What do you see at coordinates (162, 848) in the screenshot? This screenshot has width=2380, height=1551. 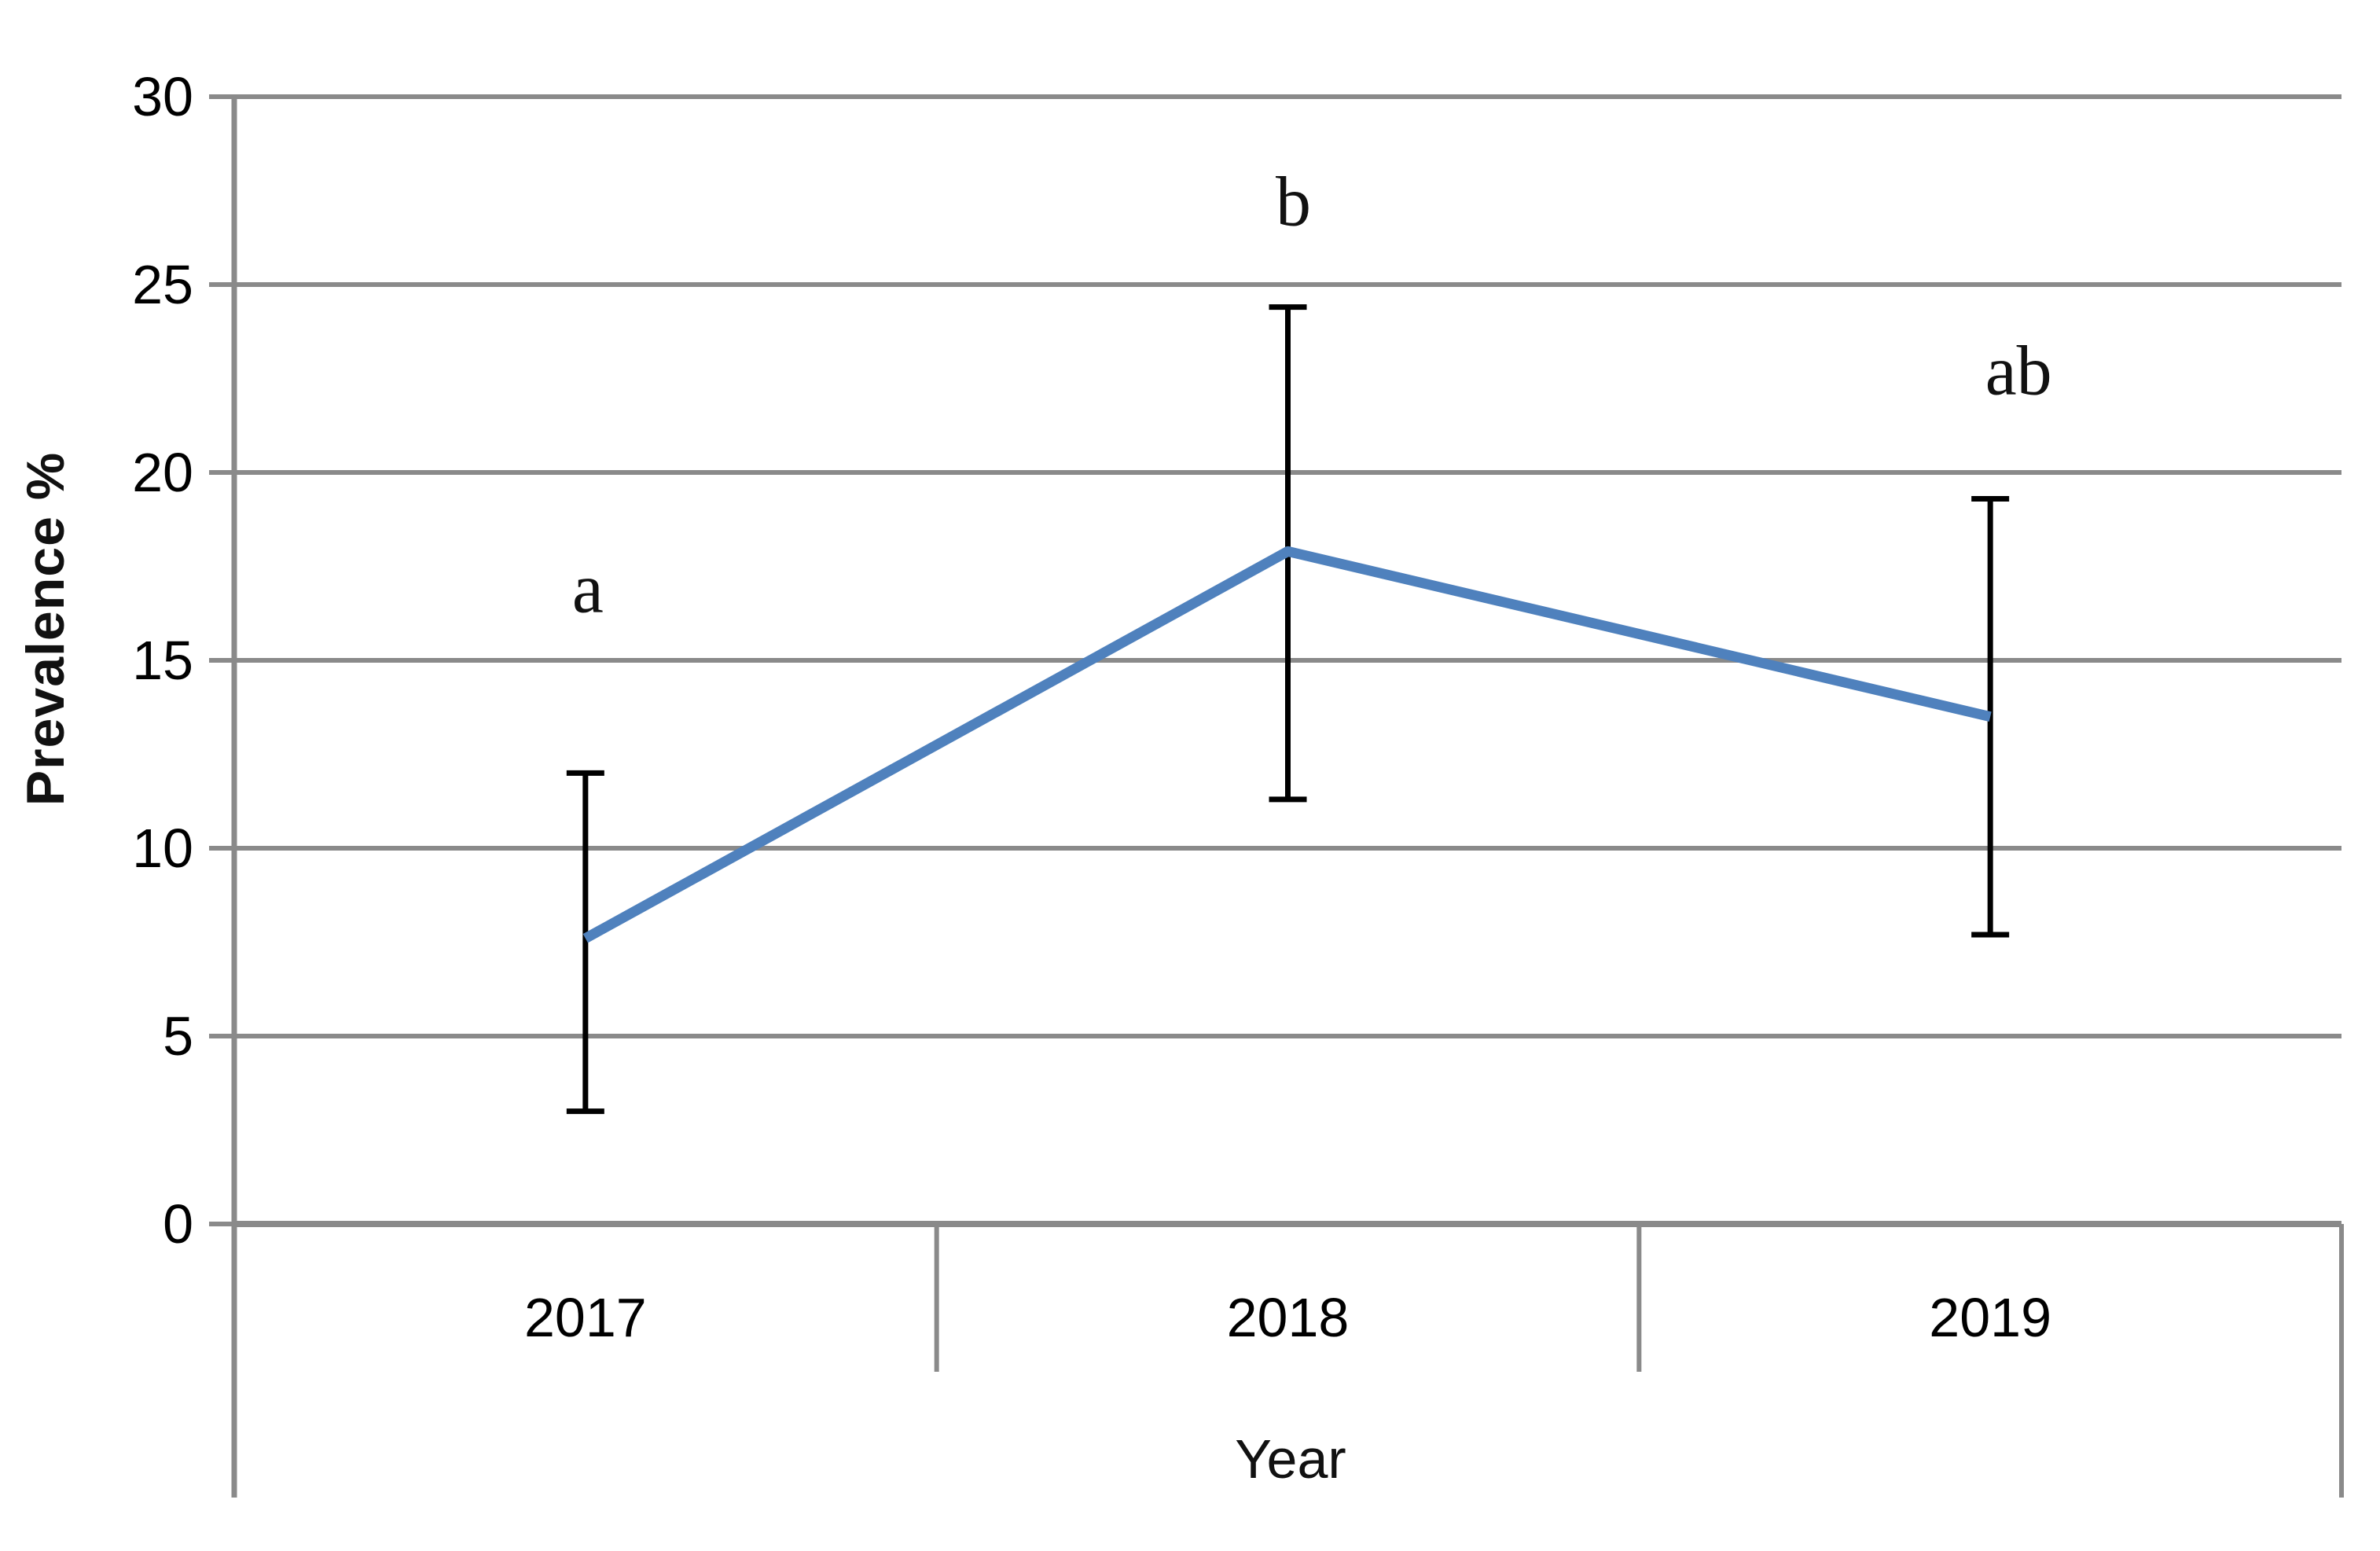 I see `y-tick-label: 10` at bounding box center [162, 848].